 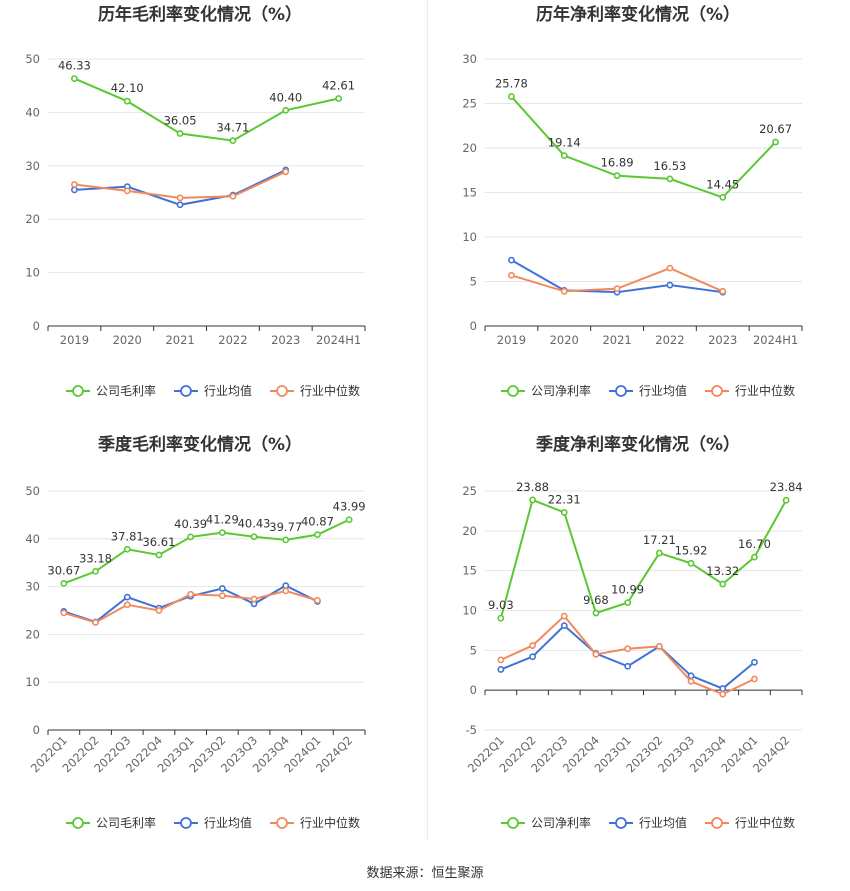 I want to click on chart-title: 历年毛利率变化情况（%）, so click(x=200, y=14).